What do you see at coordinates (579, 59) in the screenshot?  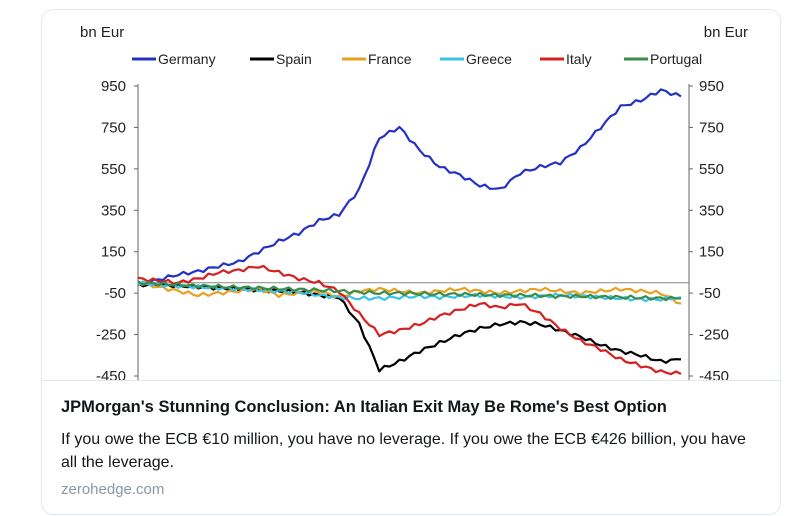 I see `legend-label: Italy` at bounding box center [579, 59].